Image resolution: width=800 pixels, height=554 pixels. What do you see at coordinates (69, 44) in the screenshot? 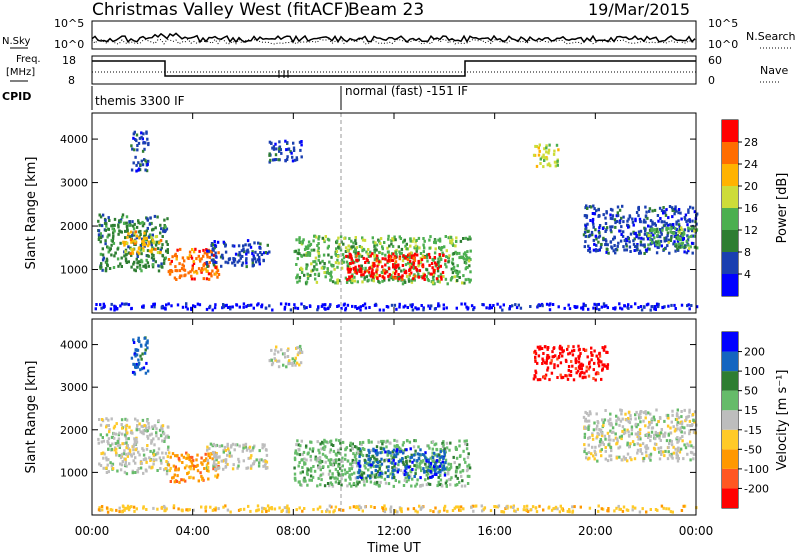
I see `nsky-tick-bottom: 10^0` at bounding box center [69, 44].